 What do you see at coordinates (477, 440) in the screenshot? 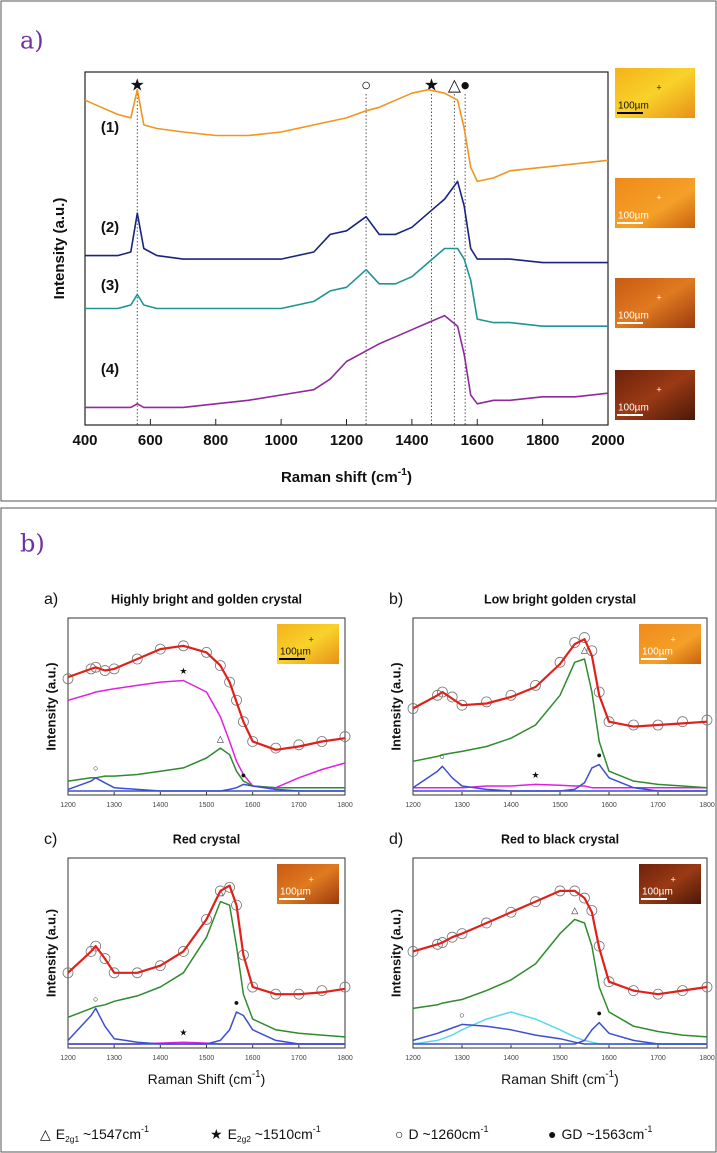
I see `x-tick-label: 1600` at bounding box center [477, 440].